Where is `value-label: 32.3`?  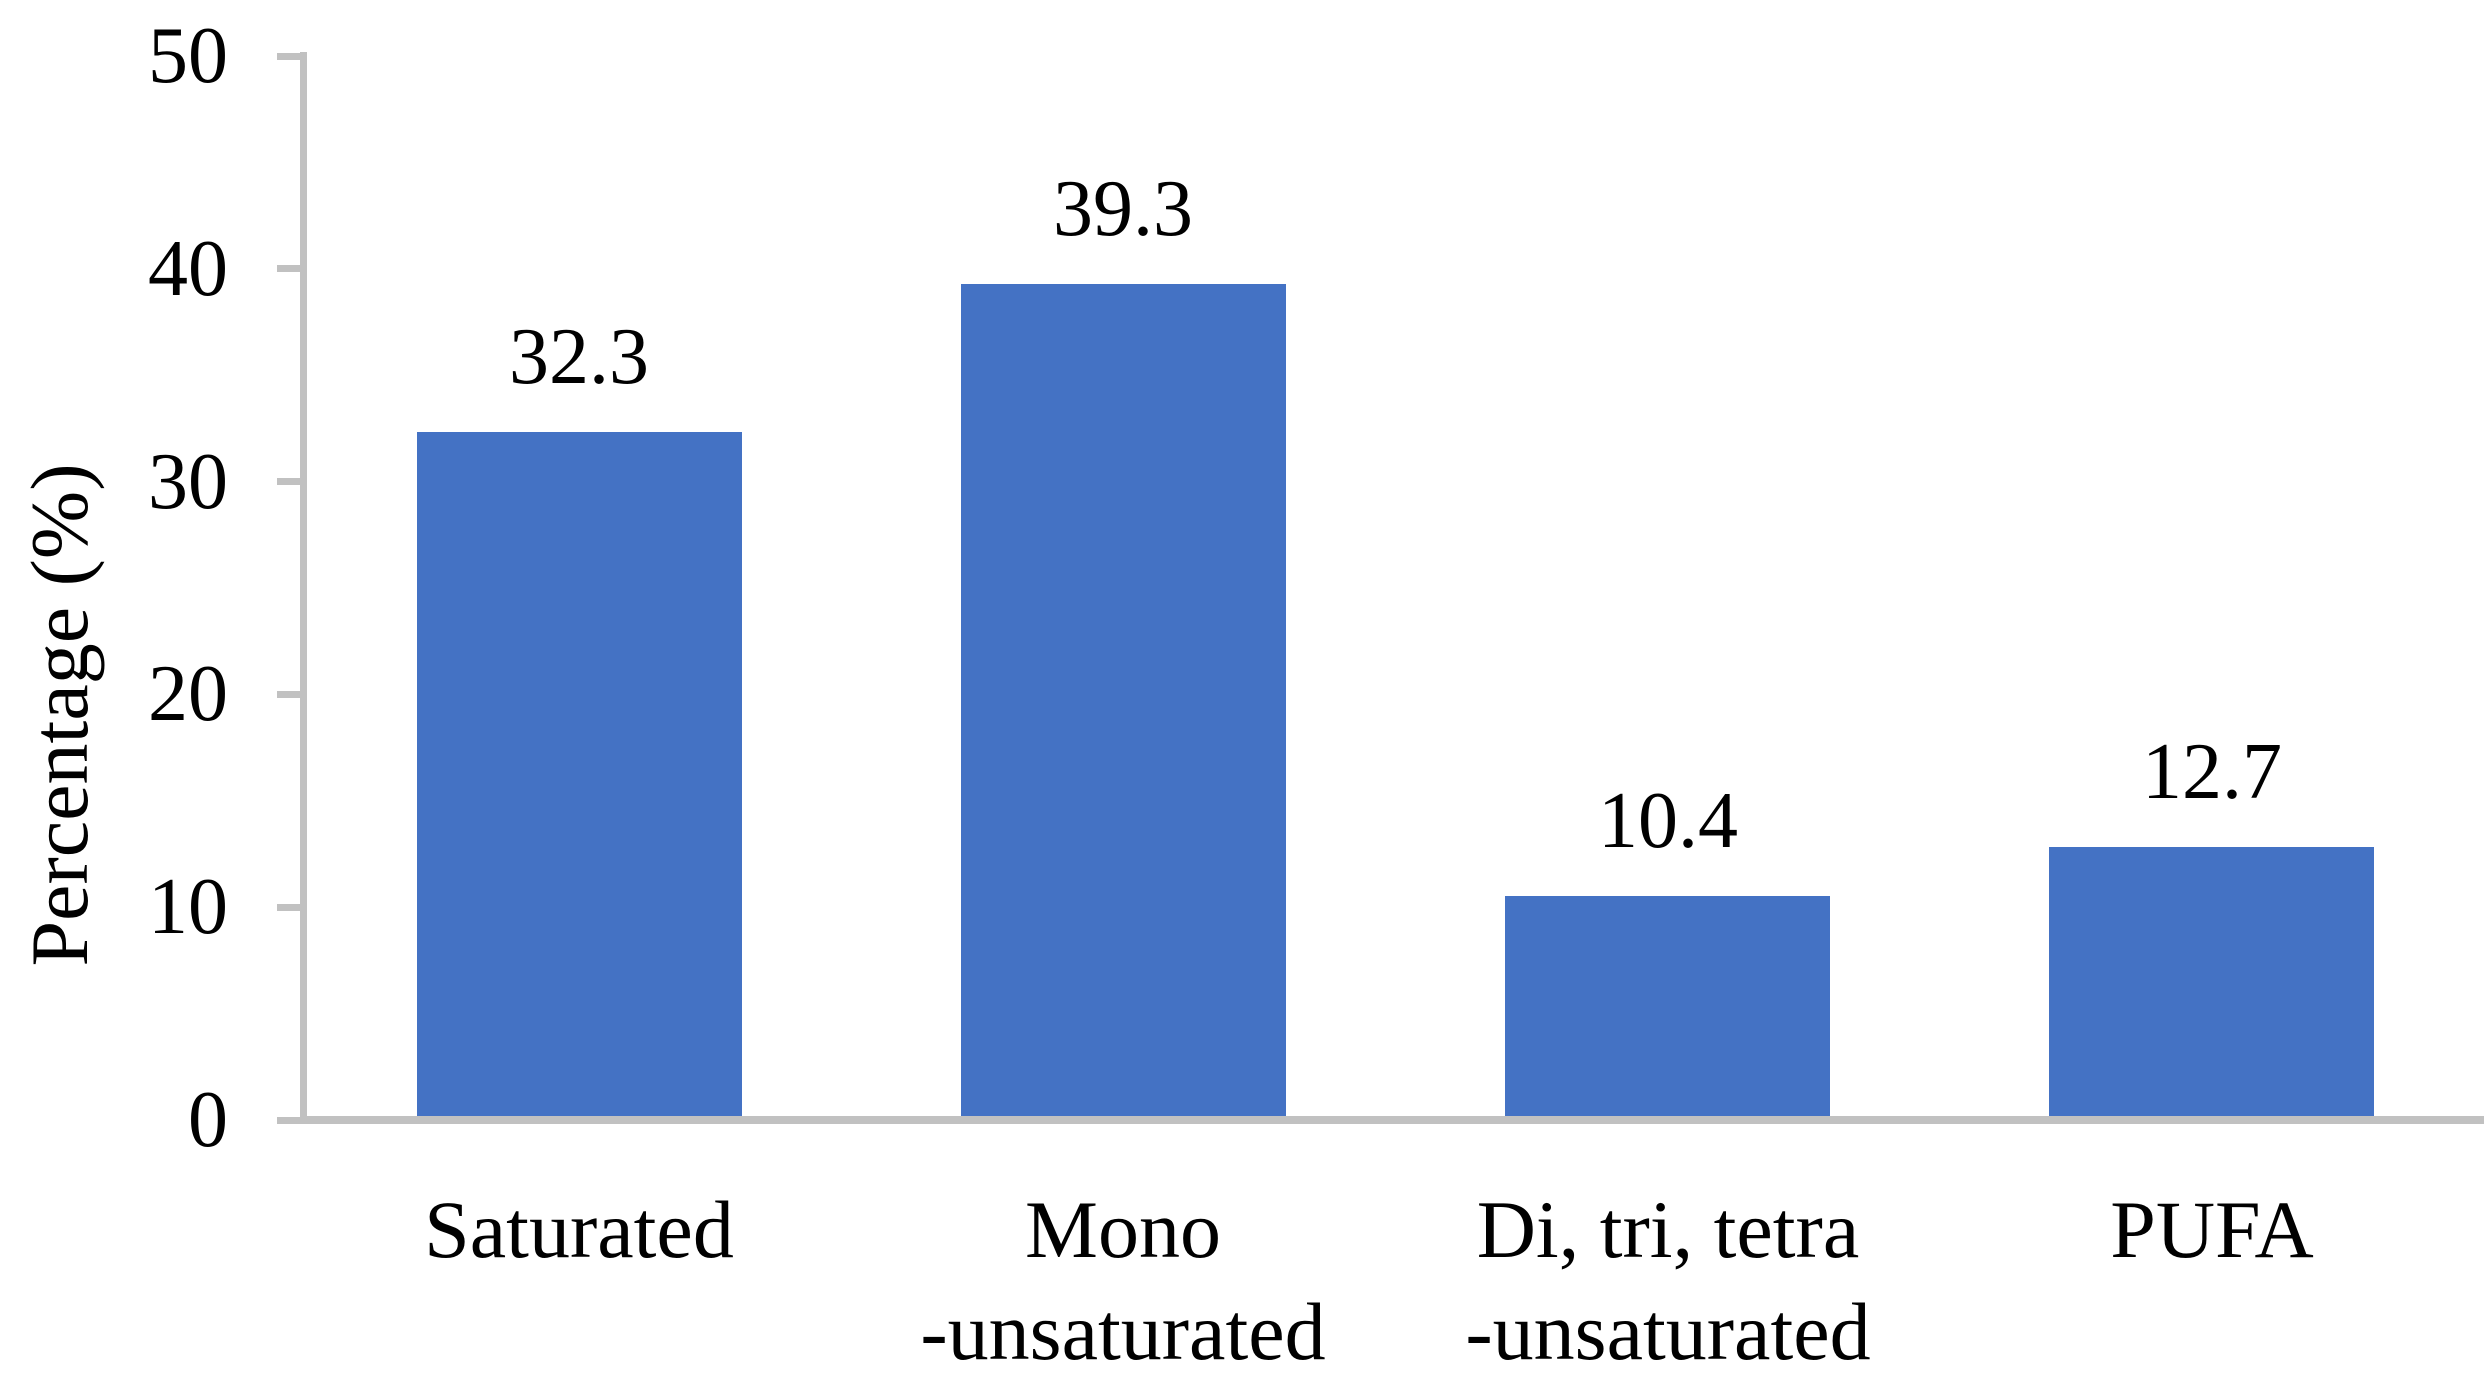
value-label: 32.3 is located at coordinates (579, 357).